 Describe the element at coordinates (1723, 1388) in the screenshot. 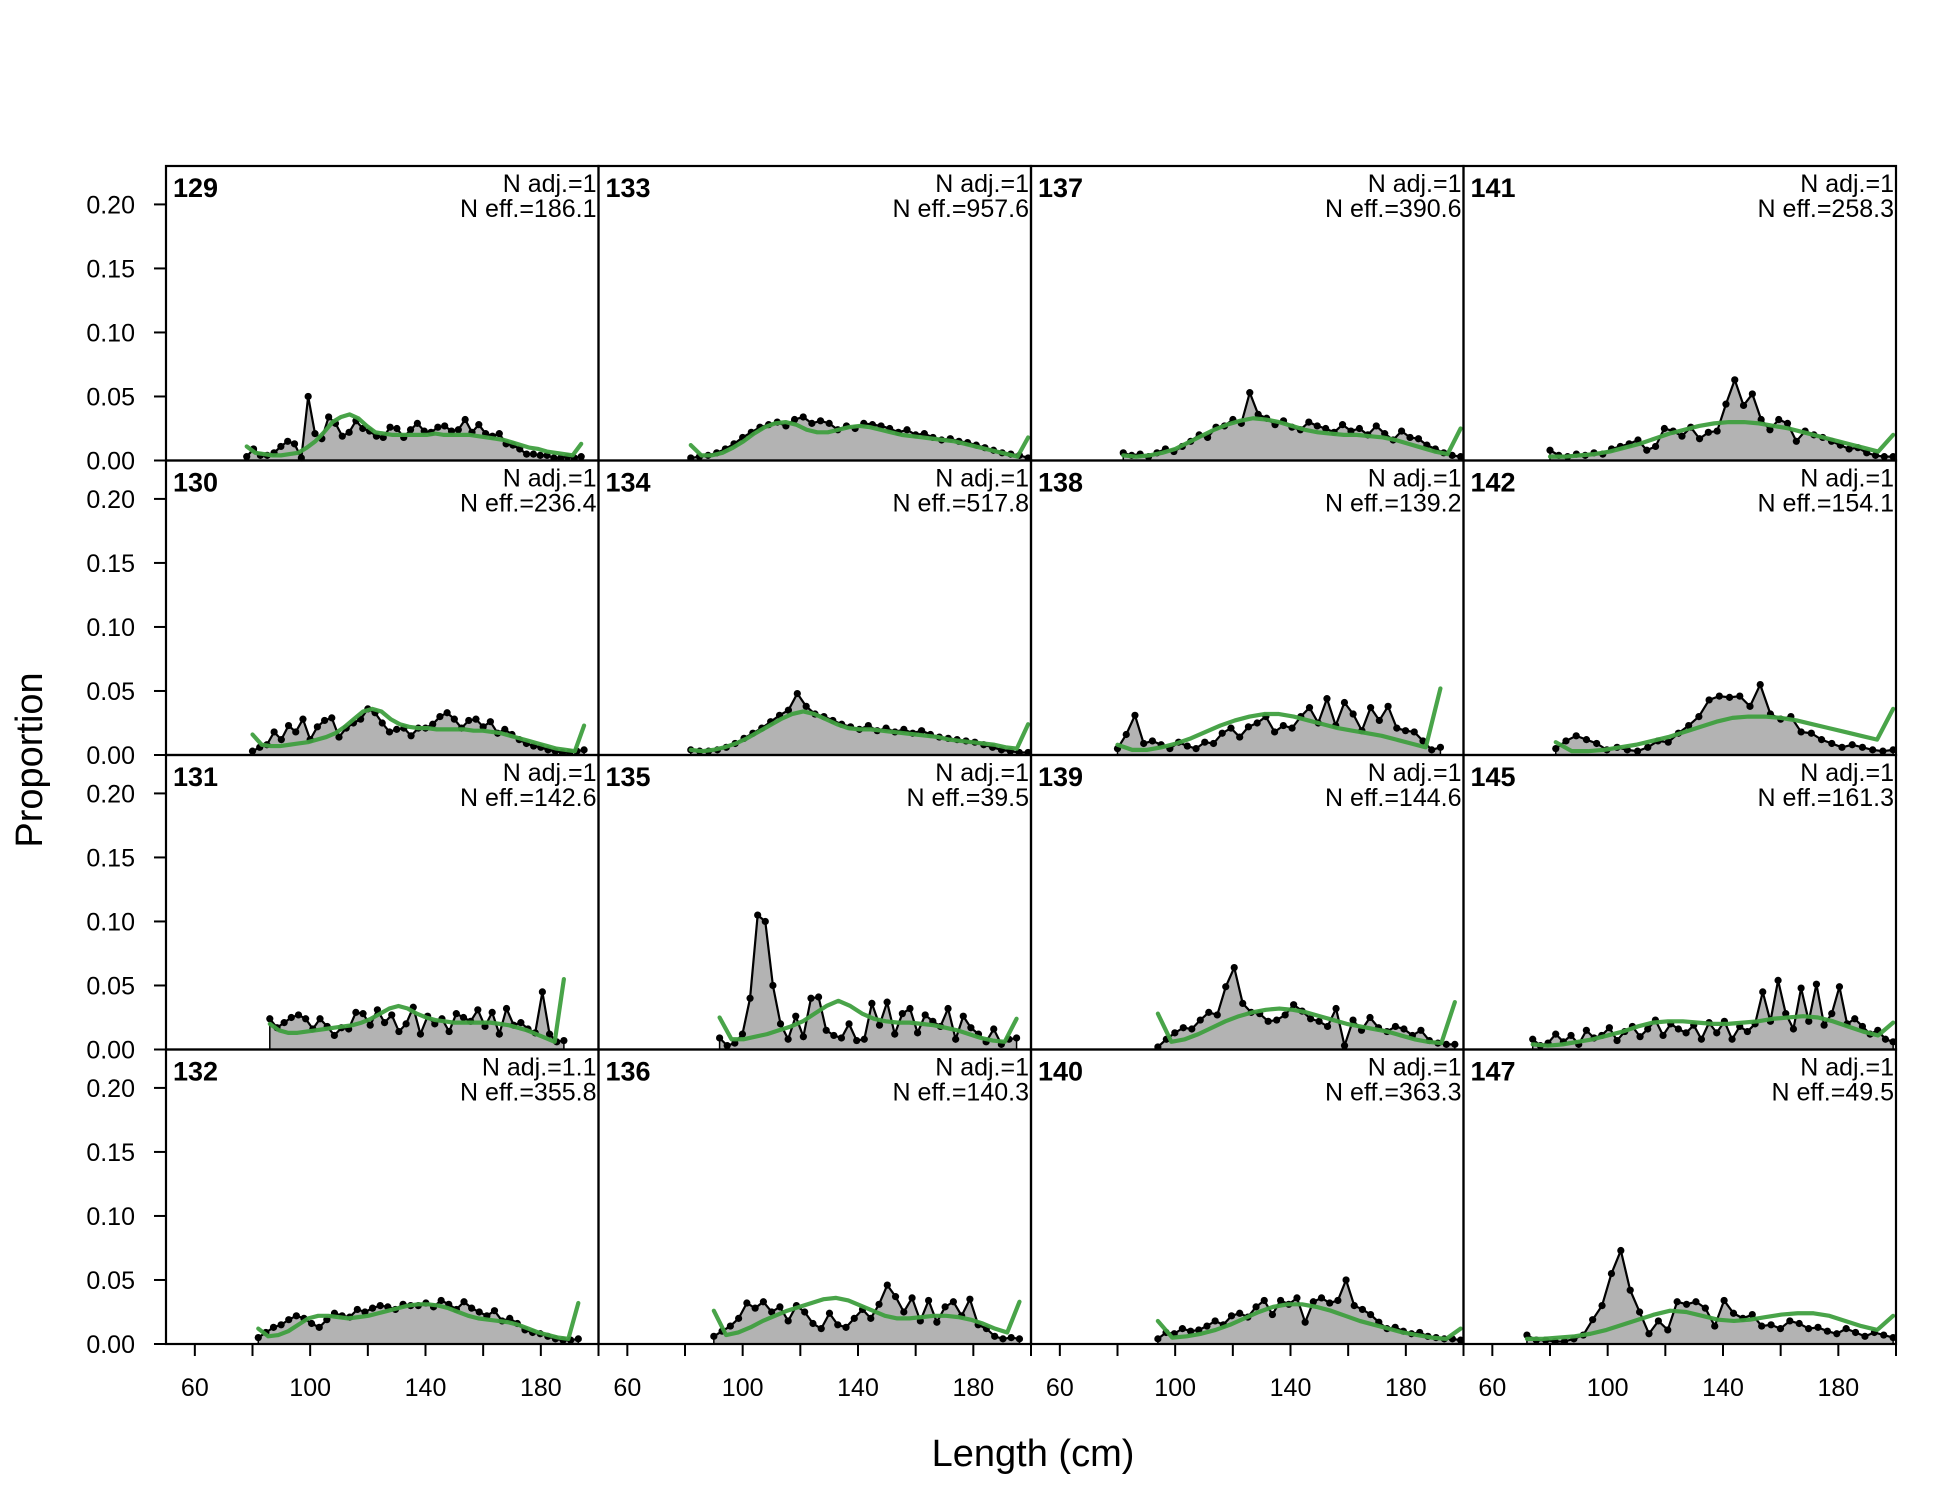

I see `x-tick-label: 140` at that location.